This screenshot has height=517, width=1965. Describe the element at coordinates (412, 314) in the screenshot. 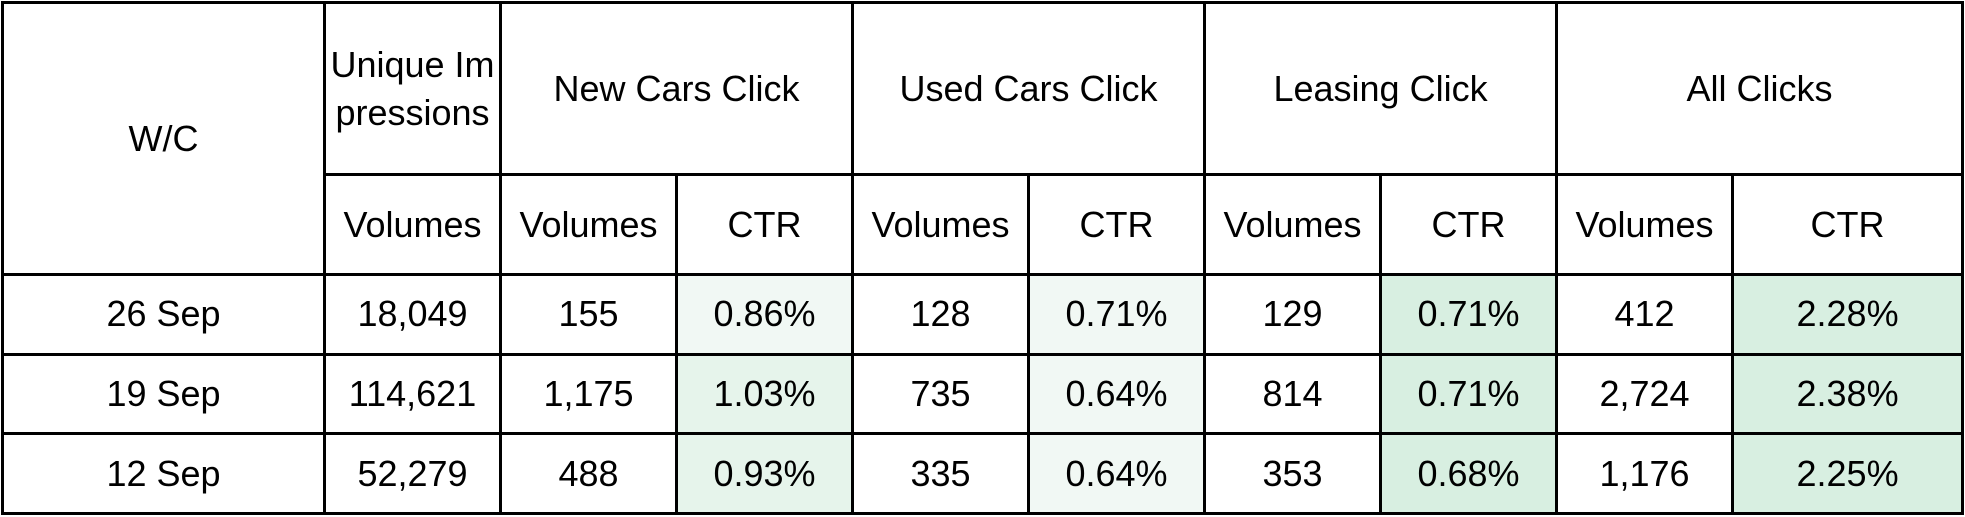

I see `cell-impressions: 18,049` at that location.